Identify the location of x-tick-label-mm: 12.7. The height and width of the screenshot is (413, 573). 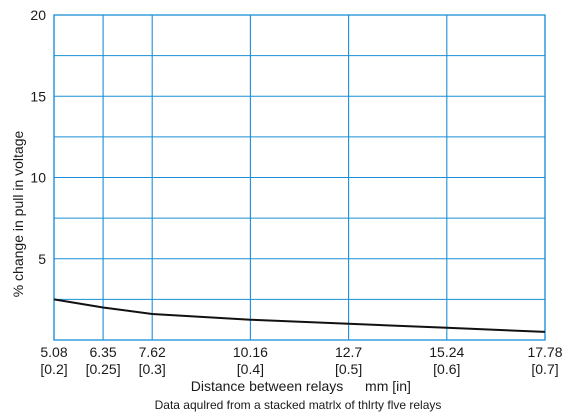
(348, 352).